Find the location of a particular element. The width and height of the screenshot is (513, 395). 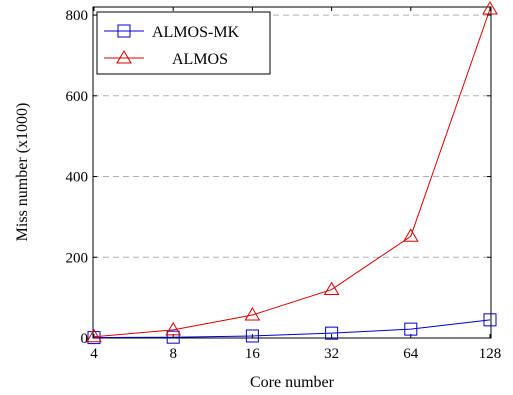

x-tick-label: 64 is located at coordinates (411, 354).